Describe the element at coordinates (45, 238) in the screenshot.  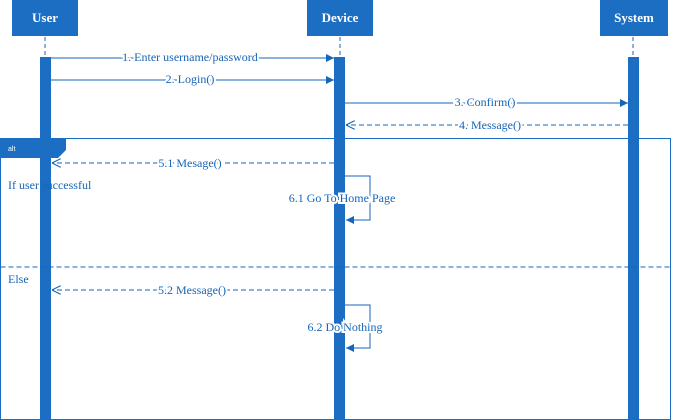
I see `user-activation-bar` at that location.